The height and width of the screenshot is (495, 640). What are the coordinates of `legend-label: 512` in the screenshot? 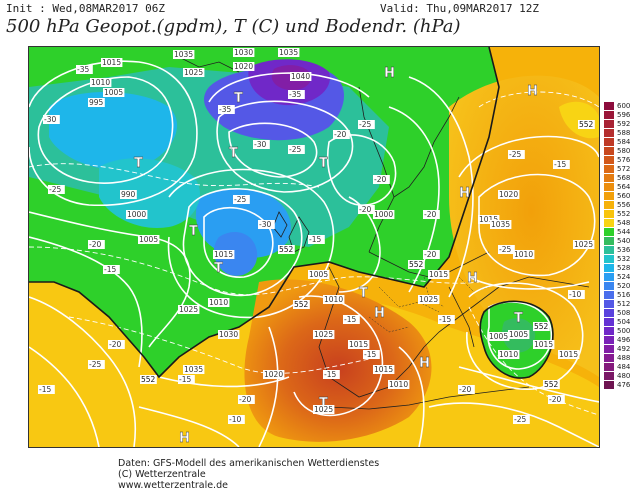 It's located at (624, 304).